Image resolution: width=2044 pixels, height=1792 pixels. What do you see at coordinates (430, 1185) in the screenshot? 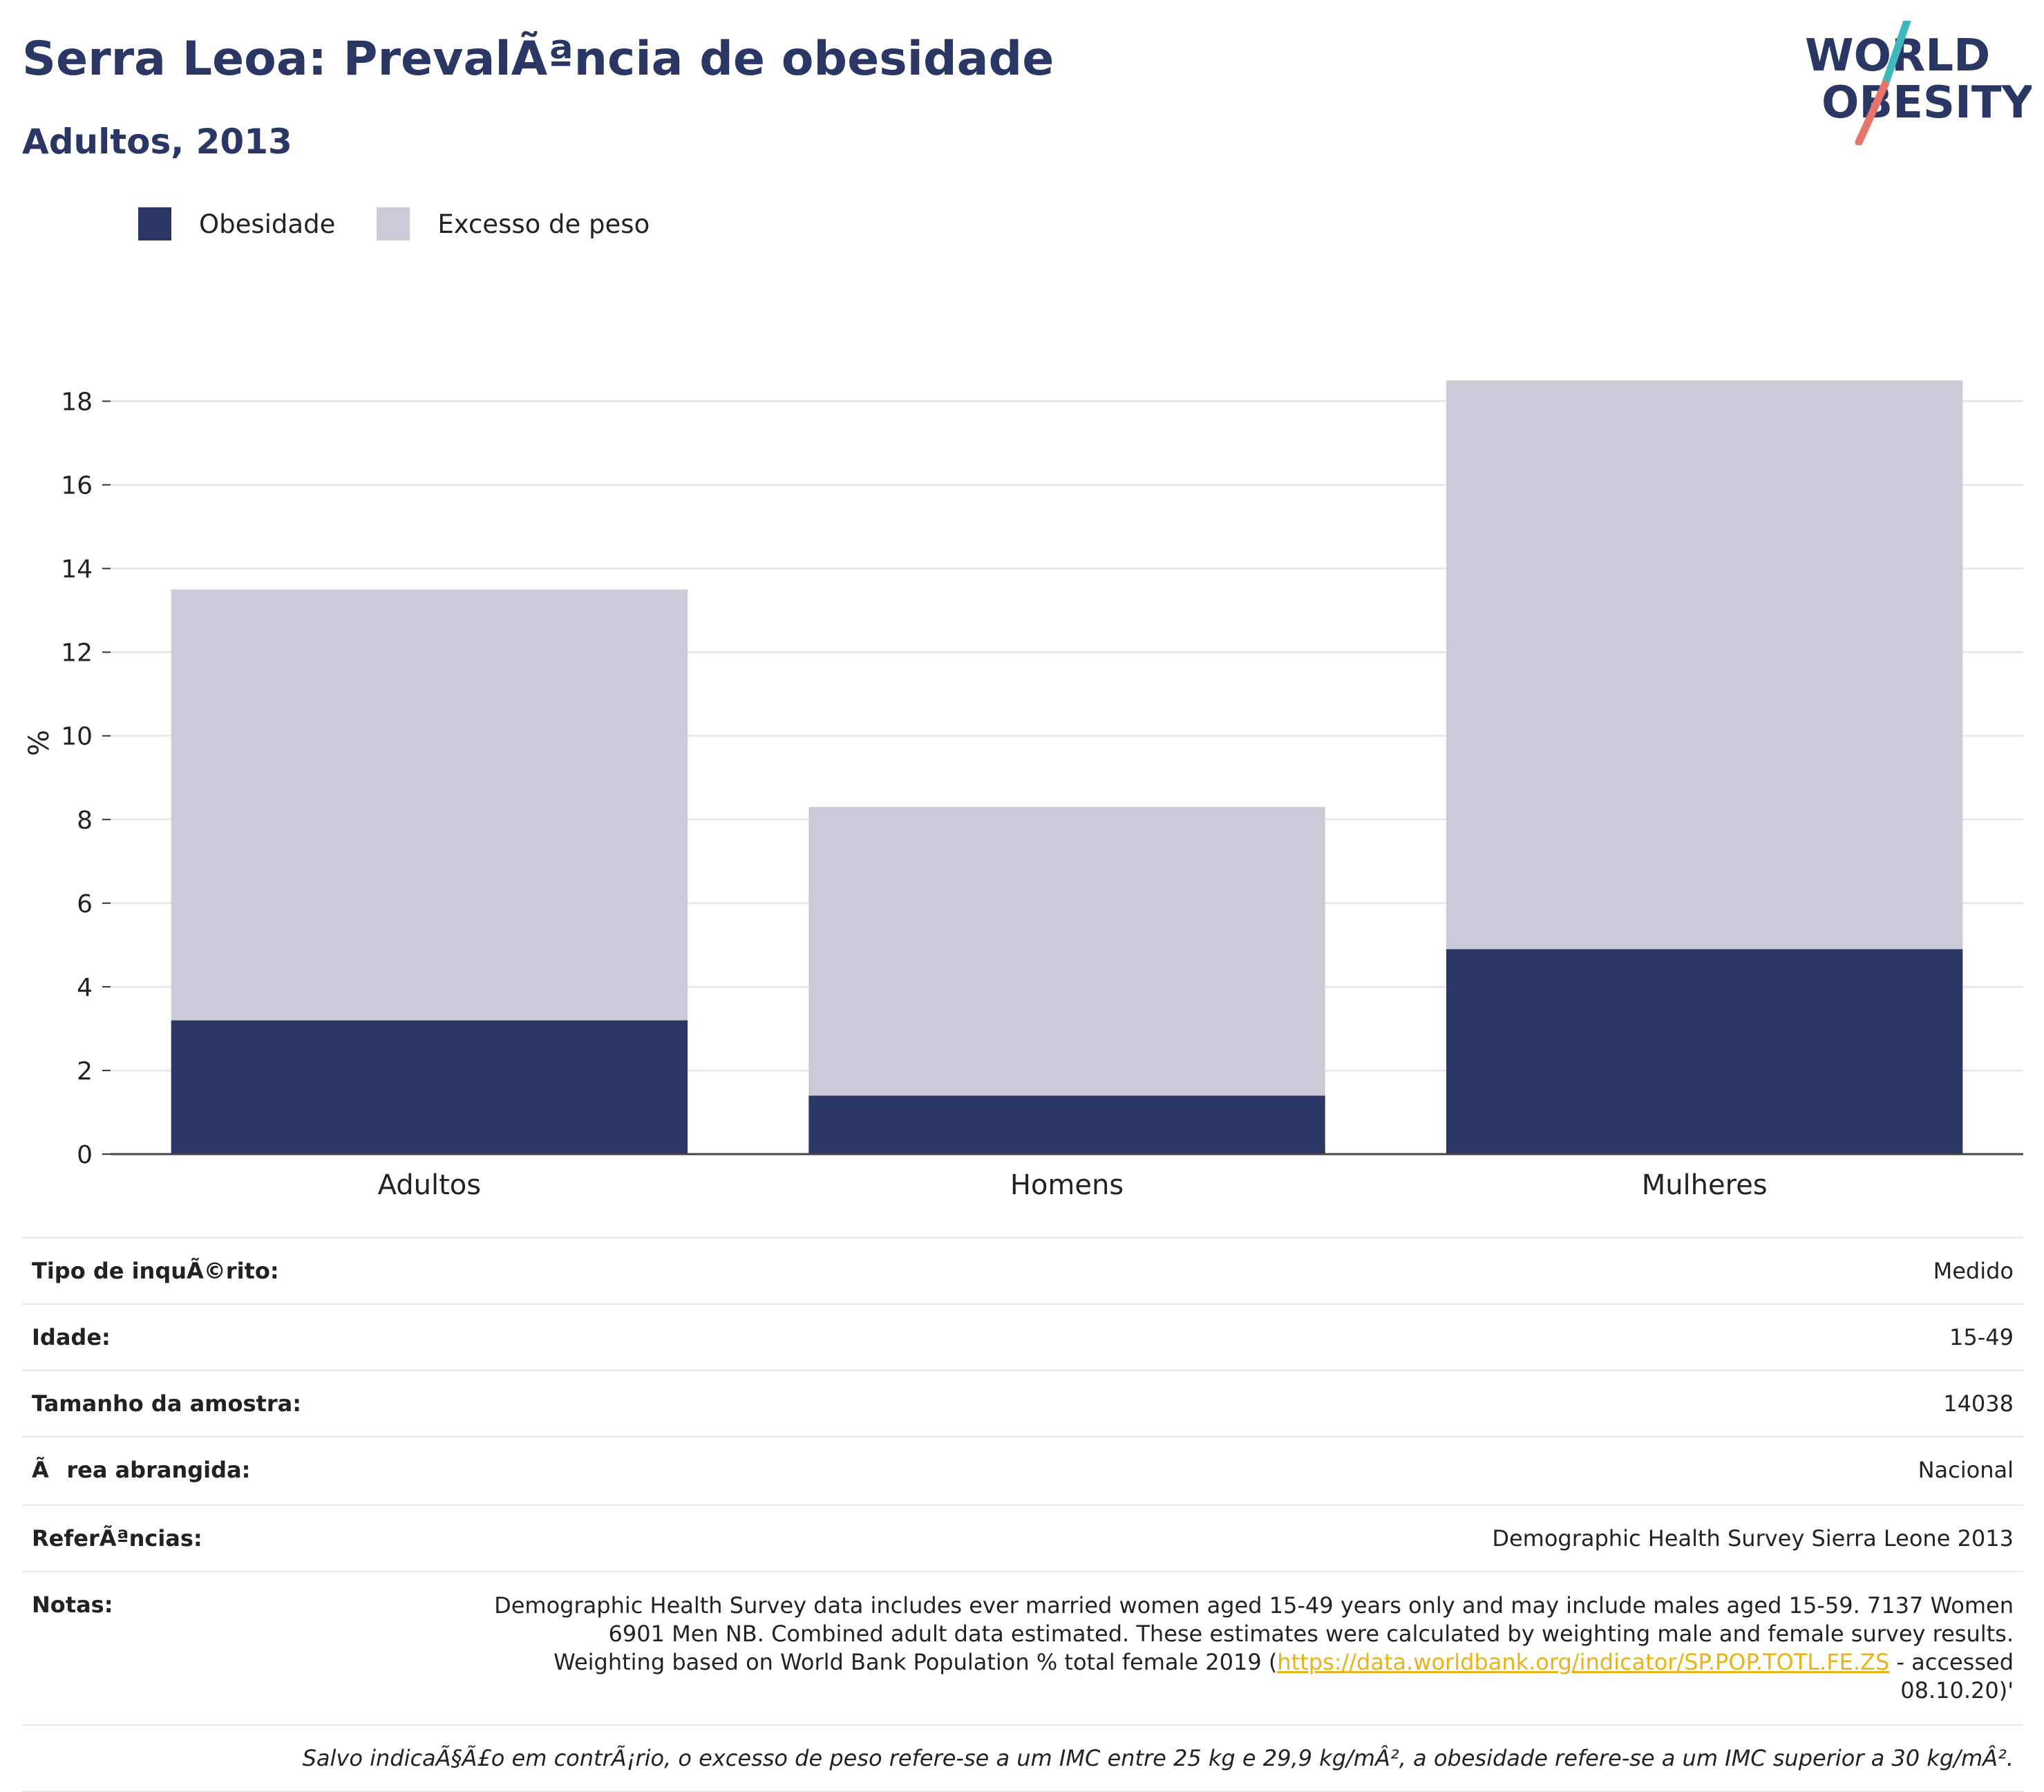
I see `x-tick-label-adultos: Adultos` at bounding box center [430, 1185].